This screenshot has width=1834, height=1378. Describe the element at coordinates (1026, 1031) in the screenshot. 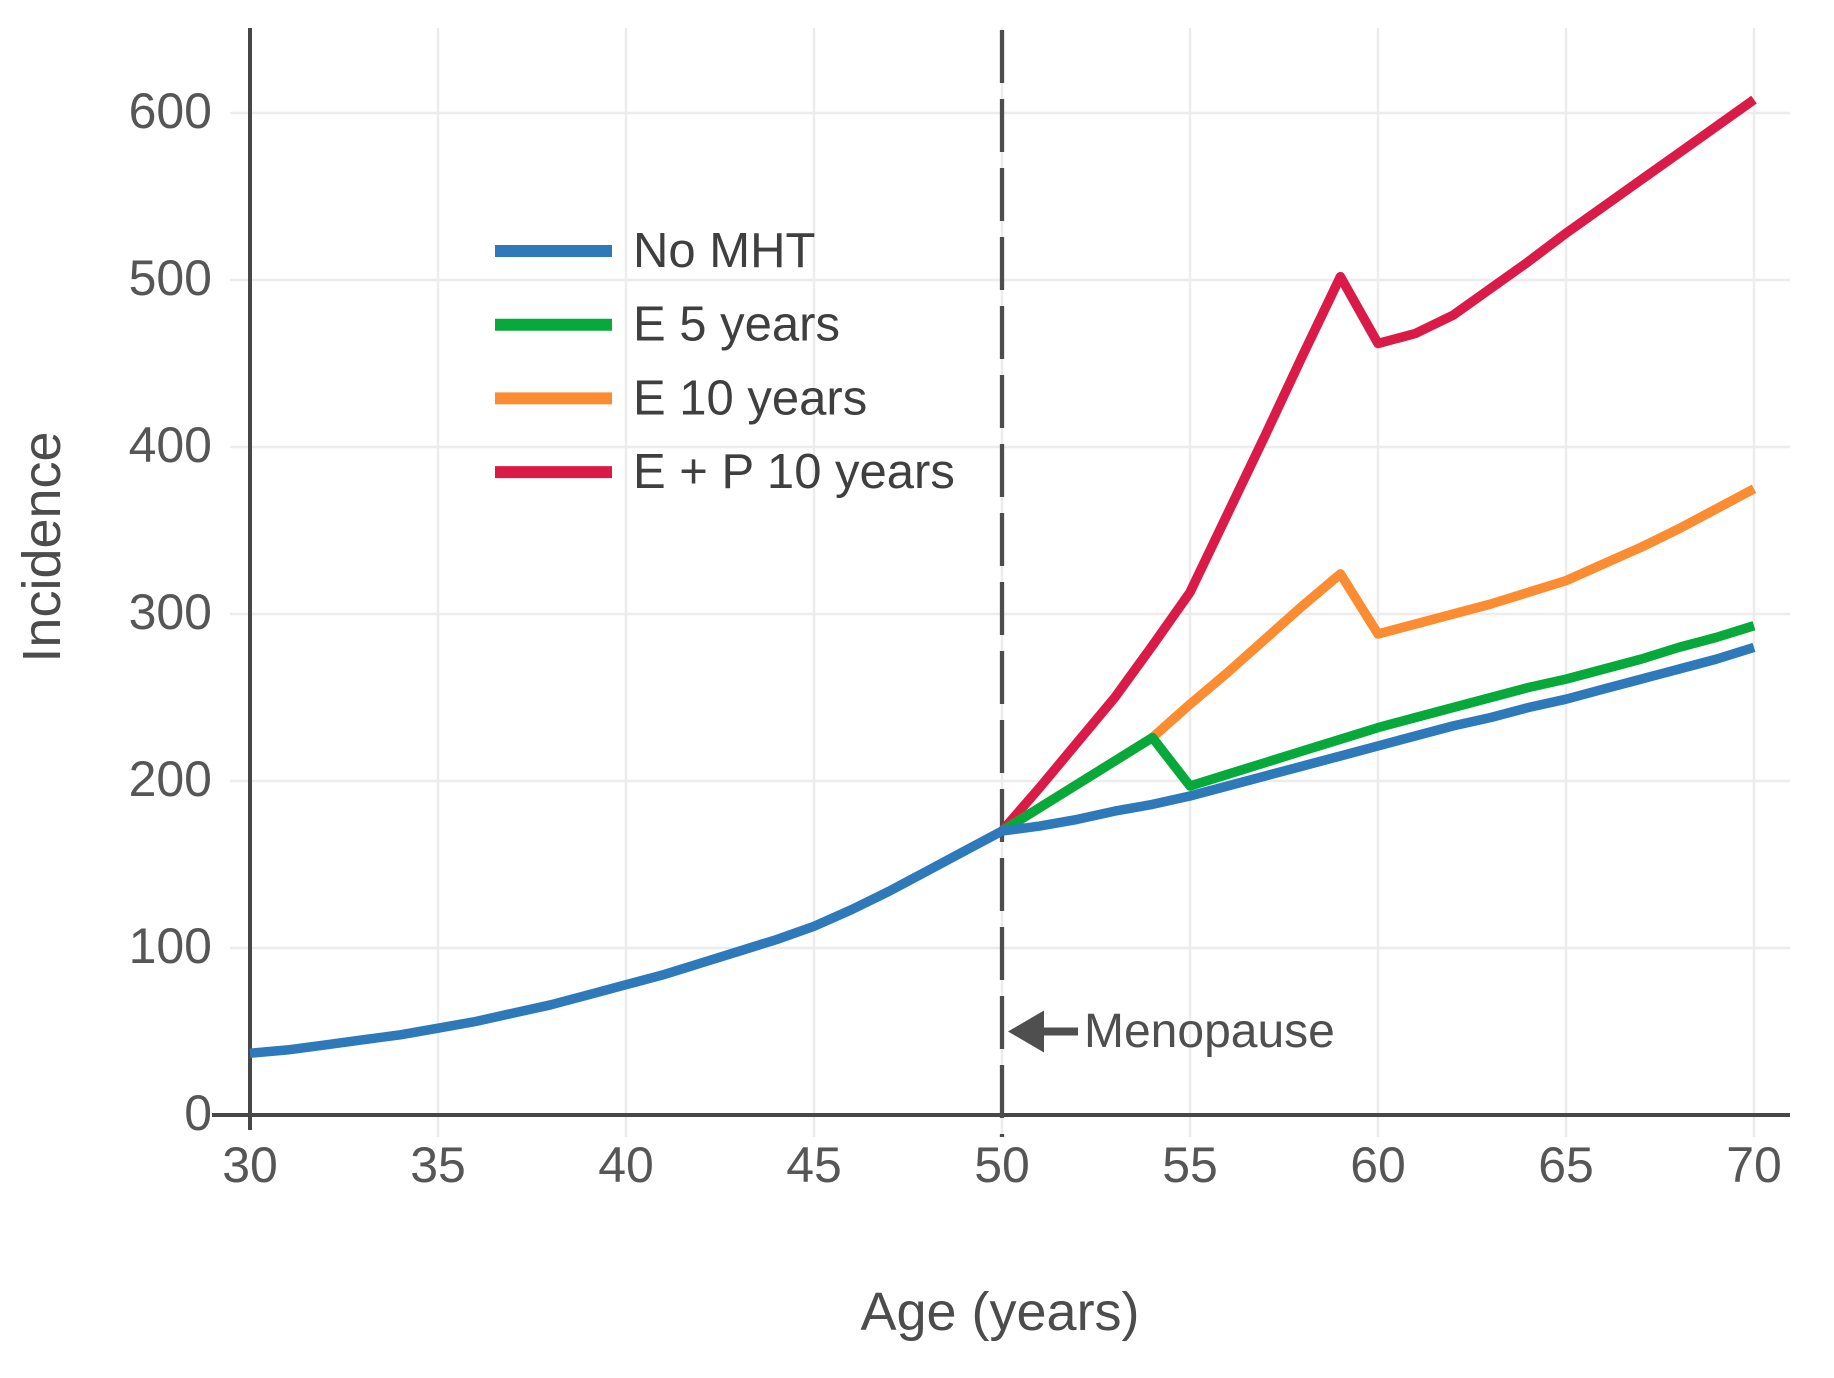

I see `menopause-arrow-head` at that location.